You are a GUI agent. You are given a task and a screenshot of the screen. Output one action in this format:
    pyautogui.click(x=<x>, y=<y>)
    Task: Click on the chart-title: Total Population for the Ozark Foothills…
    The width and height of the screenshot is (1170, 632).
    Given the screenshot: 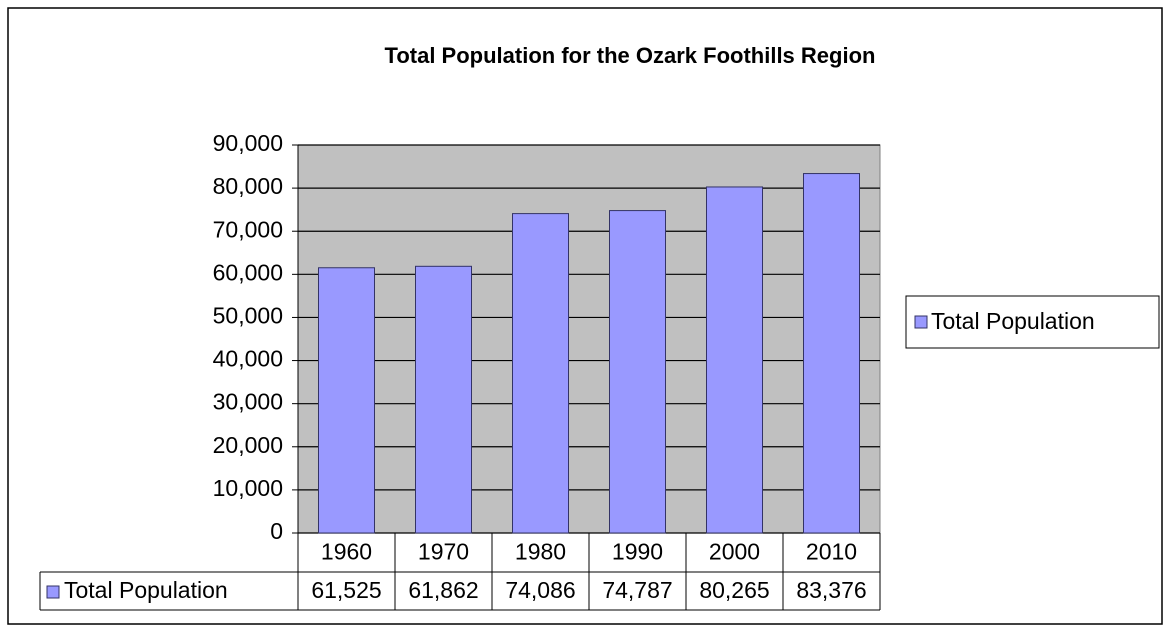 What is the action you would take?
    pyautogui.click(x=630, y=55)
    